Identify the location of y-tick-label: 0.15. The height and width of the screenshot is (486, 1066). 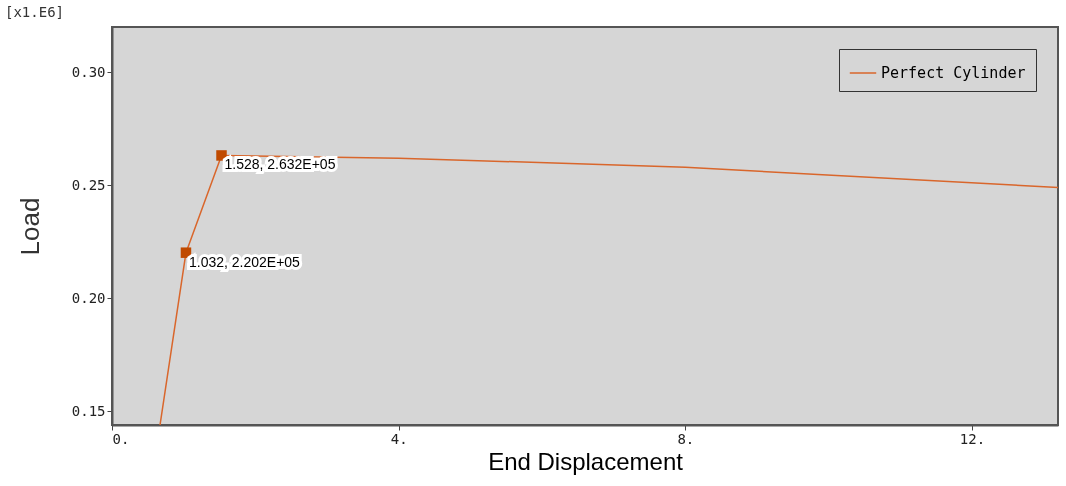
(88, 410).